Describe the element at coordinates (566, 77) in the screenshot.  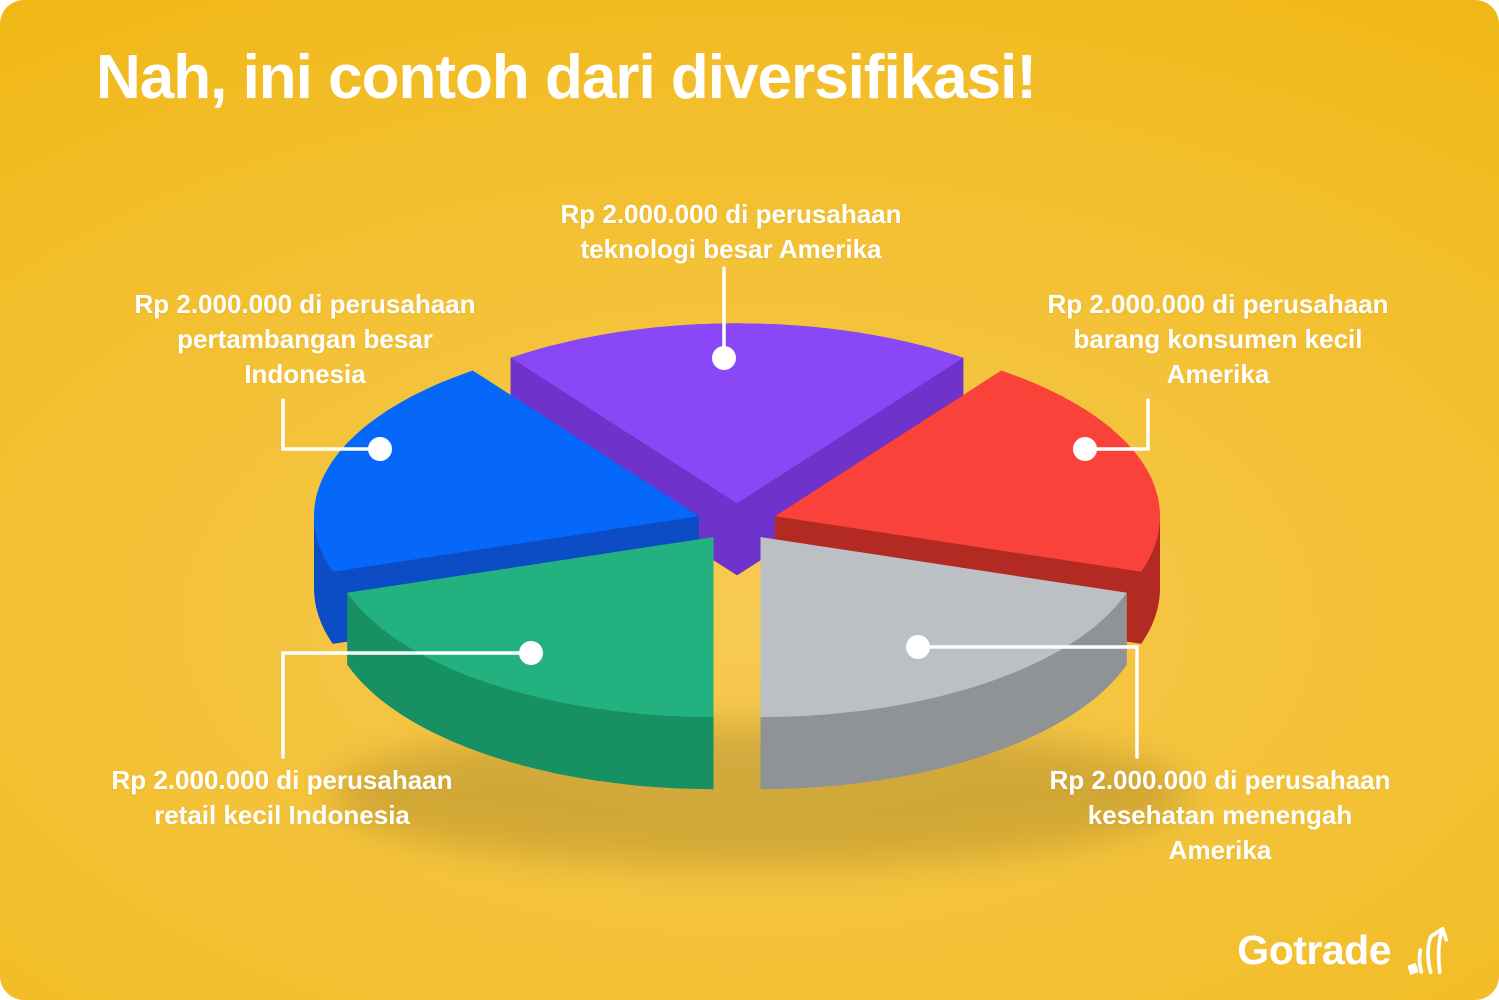
I see `page-title: Nah, ini contoh dari diversifikasi!` at that location.